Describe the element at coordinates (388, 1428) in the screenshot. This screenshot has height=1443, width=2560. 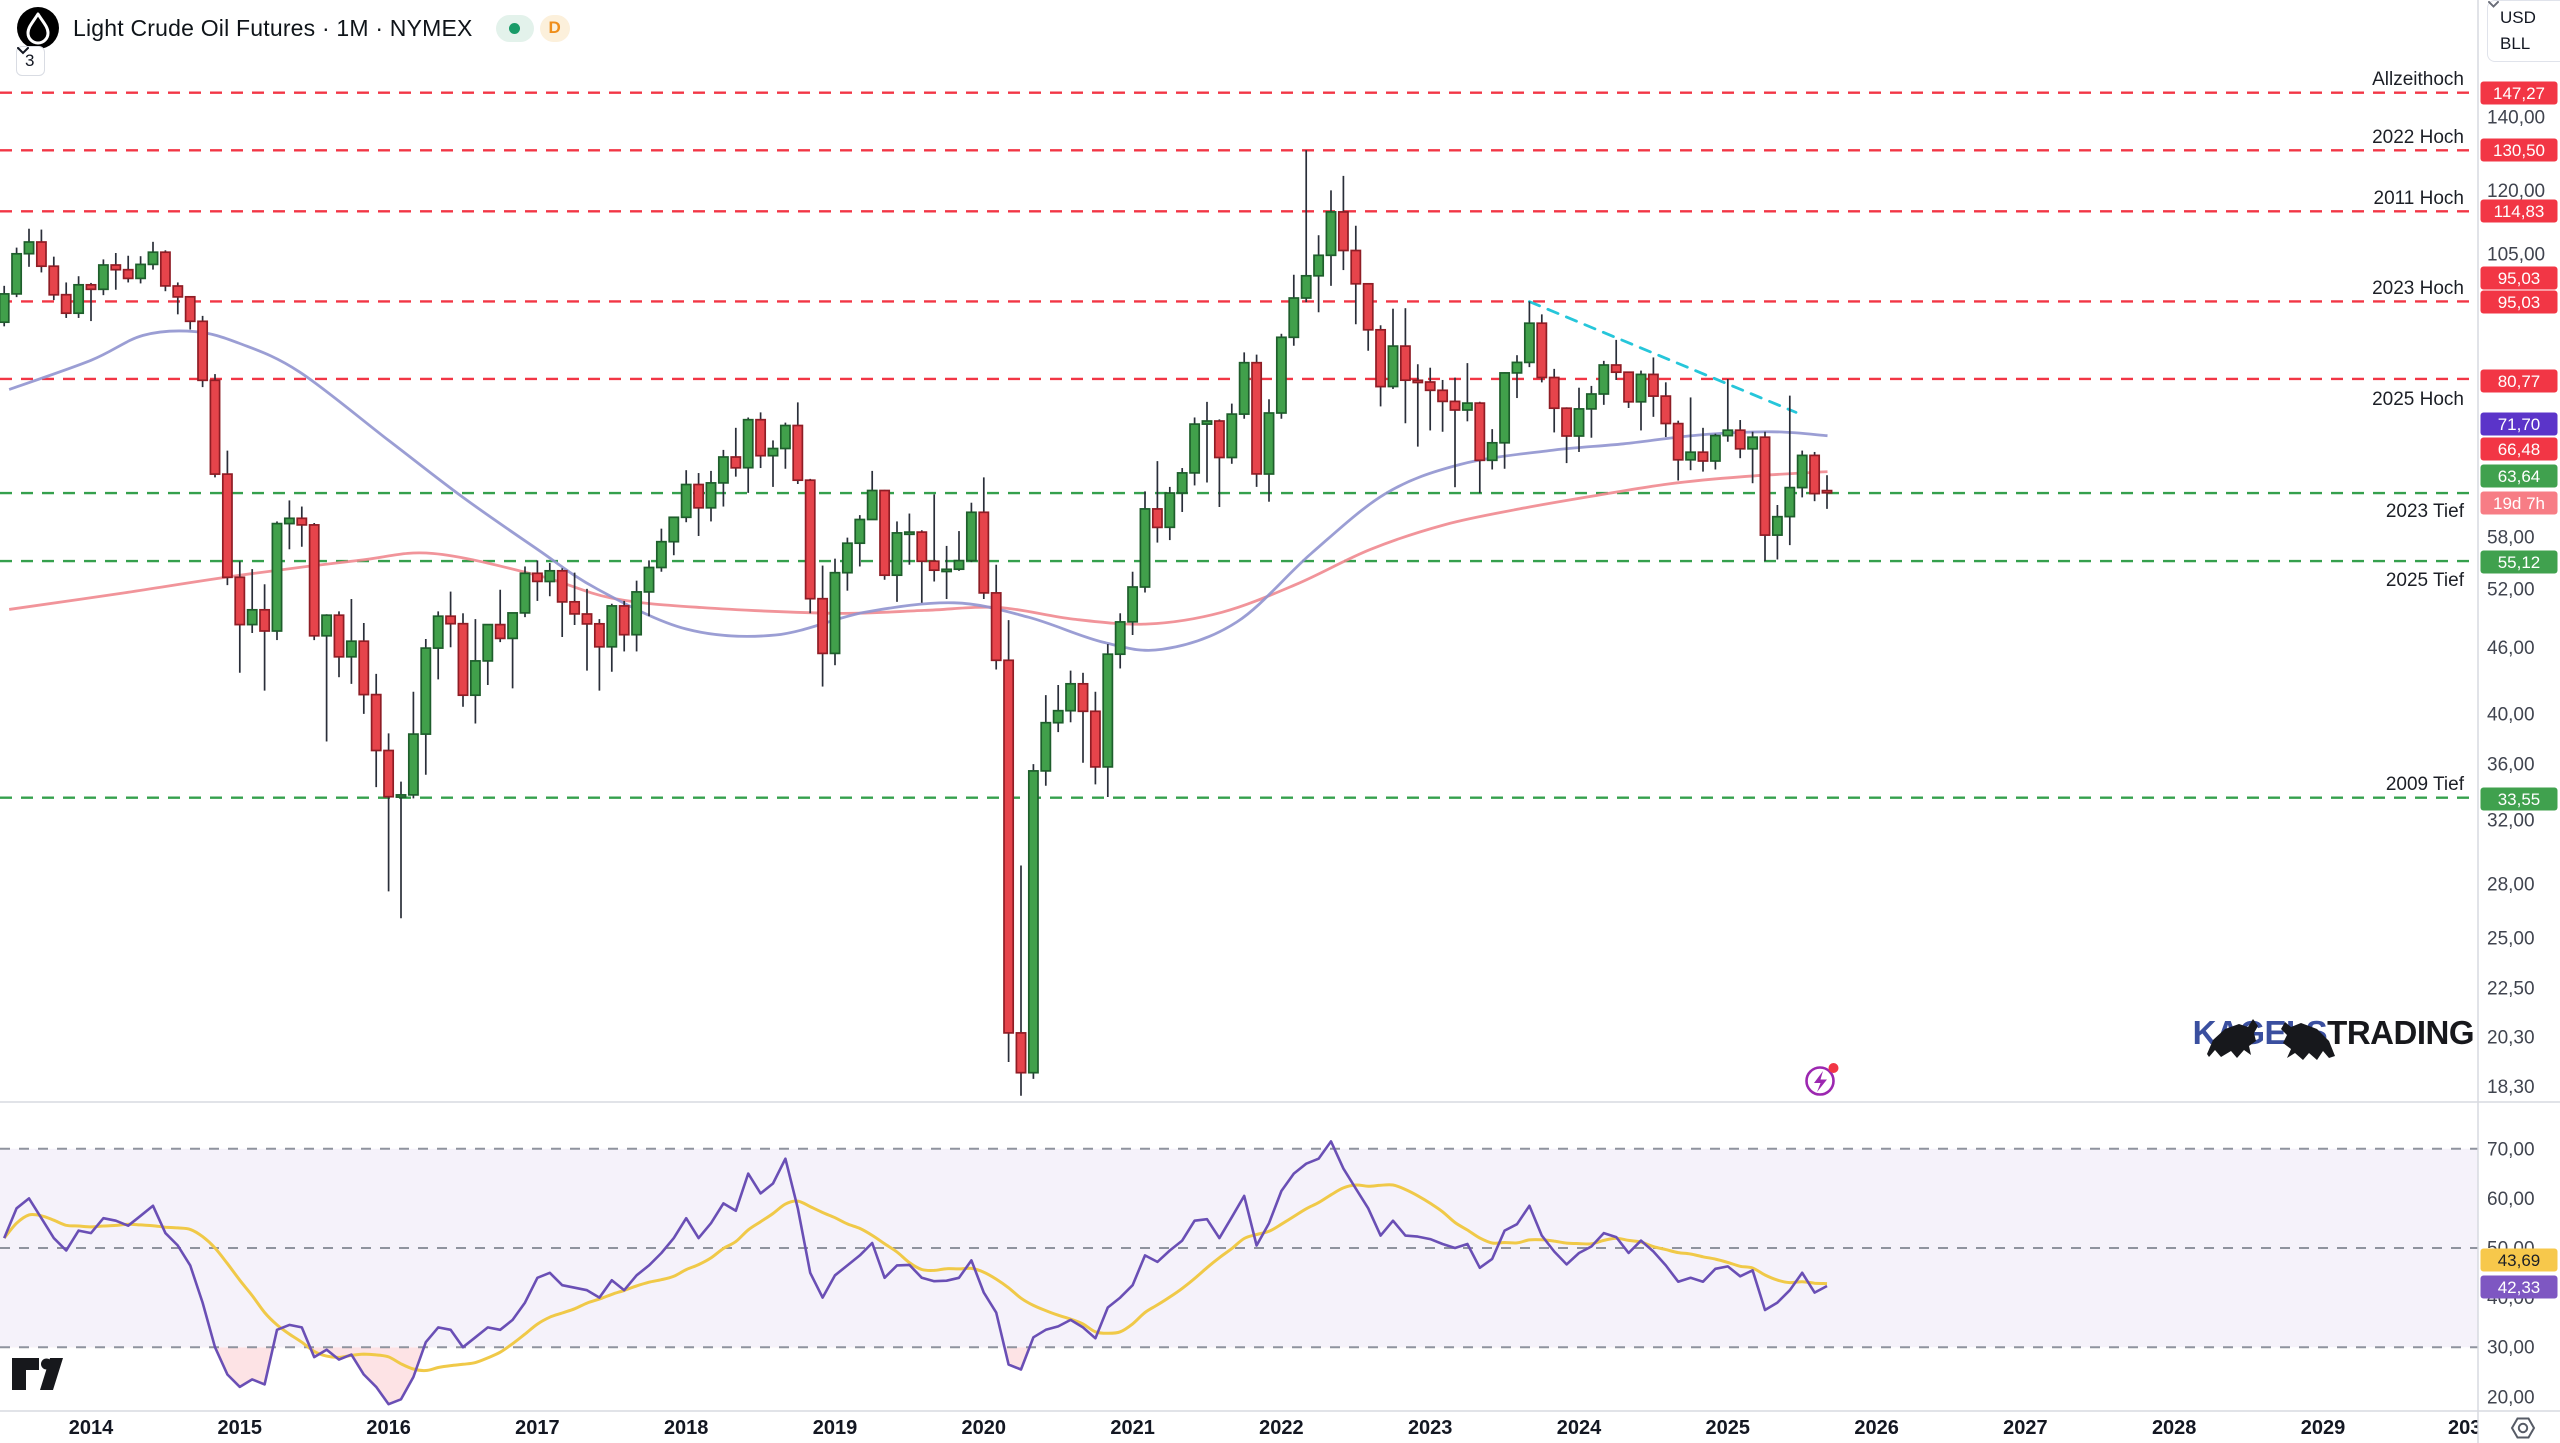
I see `year-label: 2016` at that location.